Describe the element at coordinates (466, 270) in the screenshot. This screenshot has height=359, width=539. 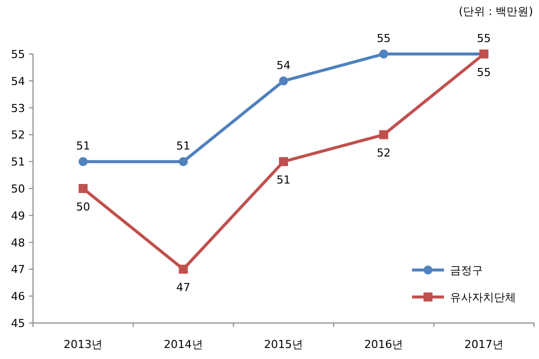
I see `legend-label: 금정구` at that location.